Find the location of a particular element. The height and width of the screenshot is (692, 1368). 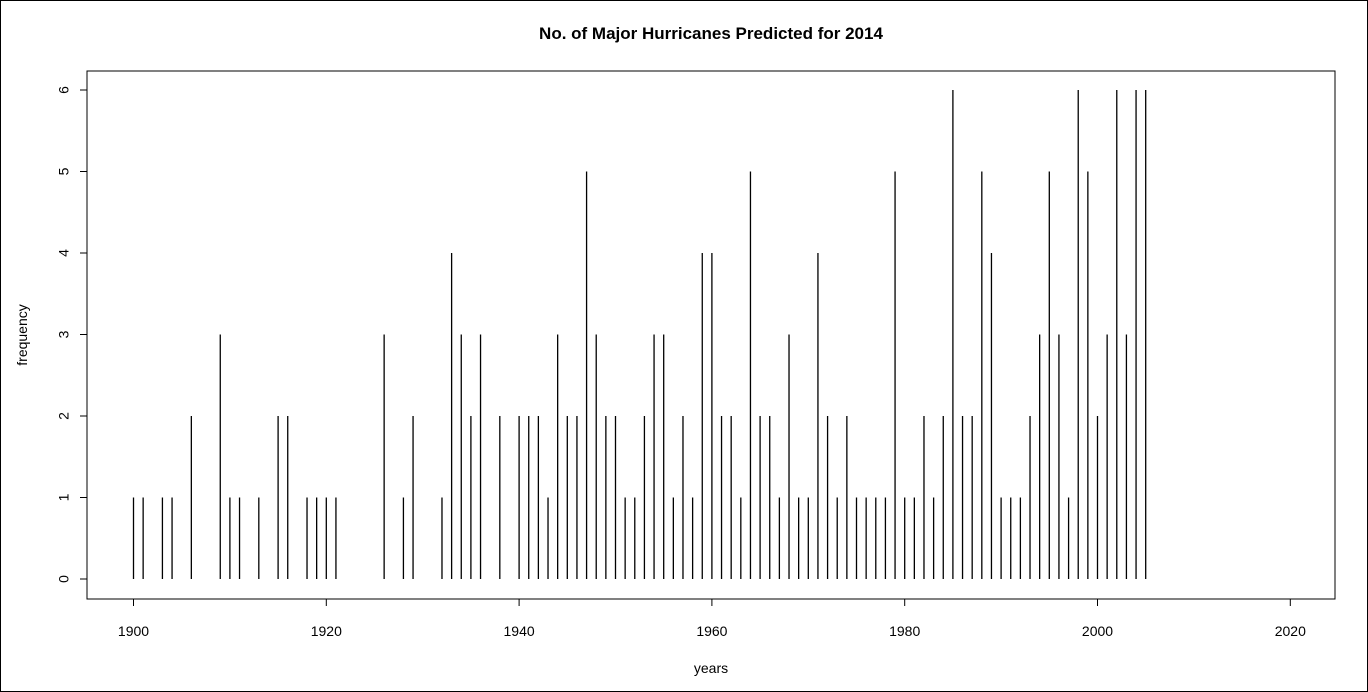

y-tick-label: 1 is located at coordinates (64, 497).